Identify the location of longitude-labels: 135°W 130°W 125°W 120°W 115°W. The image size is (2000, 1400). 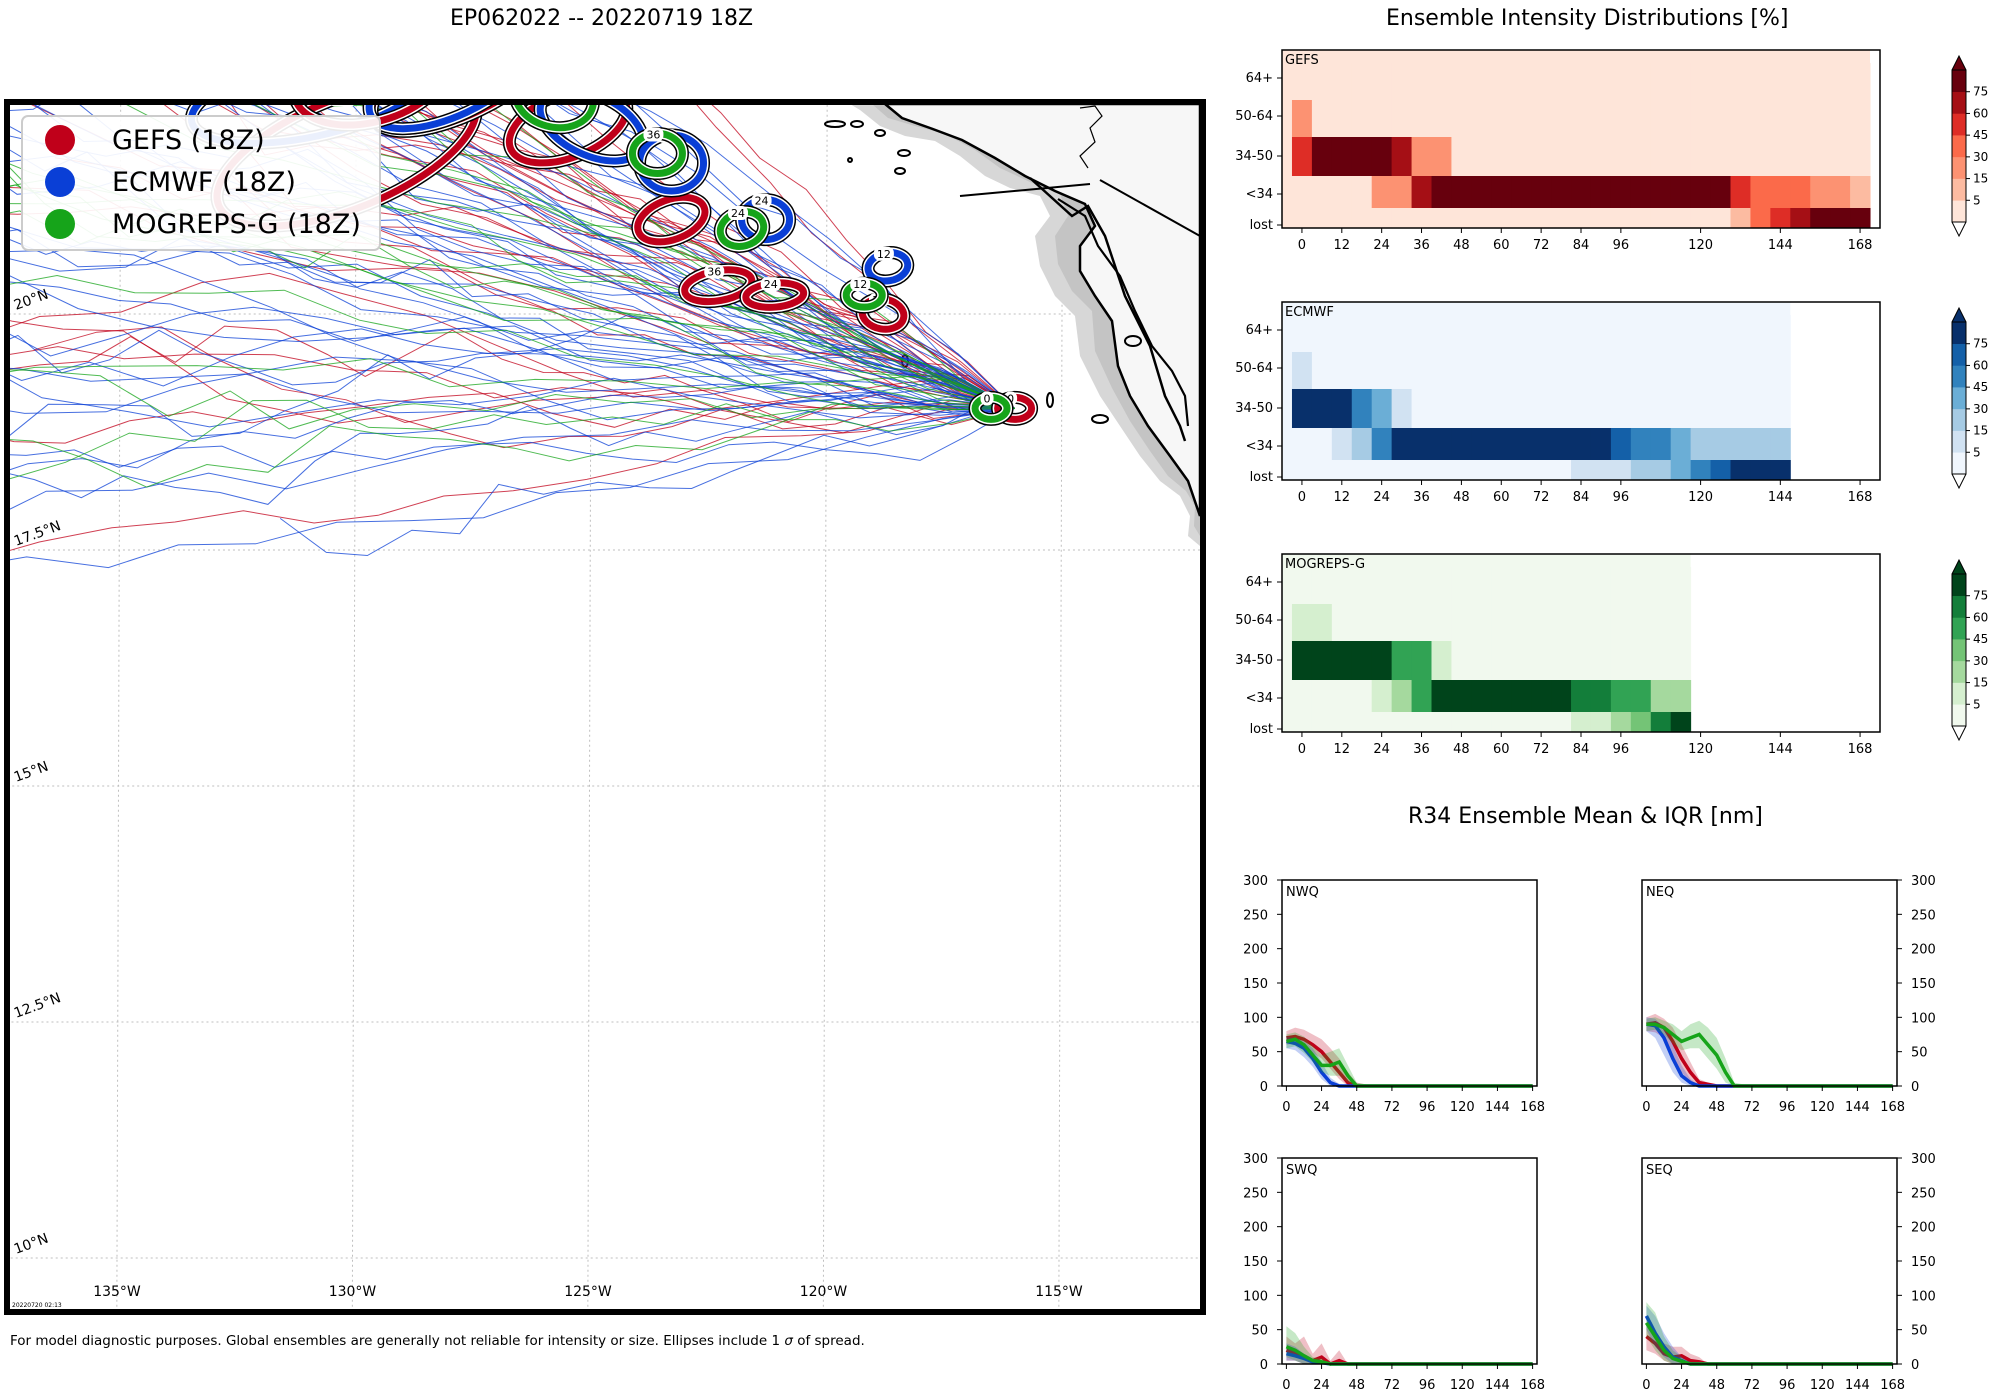
(588, 1292).